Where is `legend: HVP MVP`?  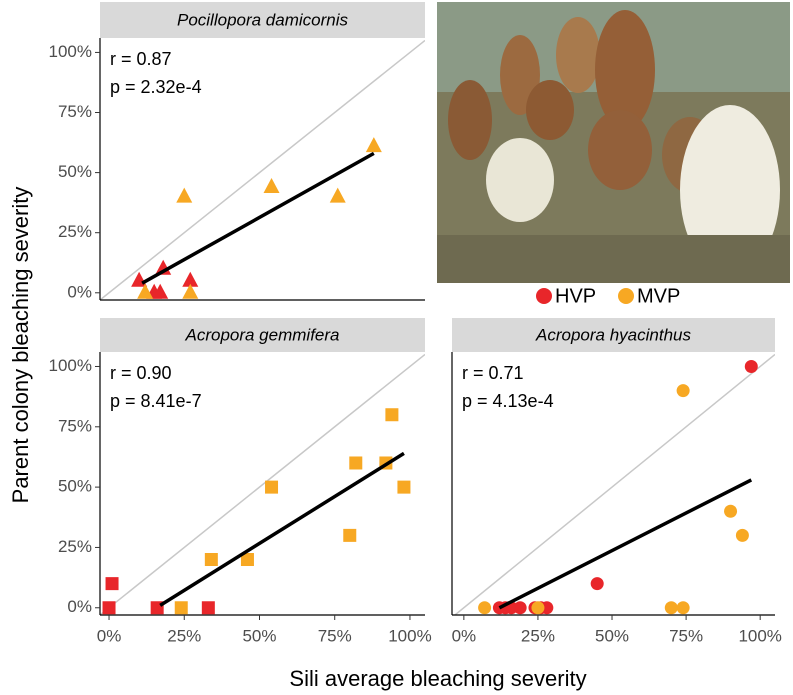 legend: HVP MVP is located at coordinates (608, 296).